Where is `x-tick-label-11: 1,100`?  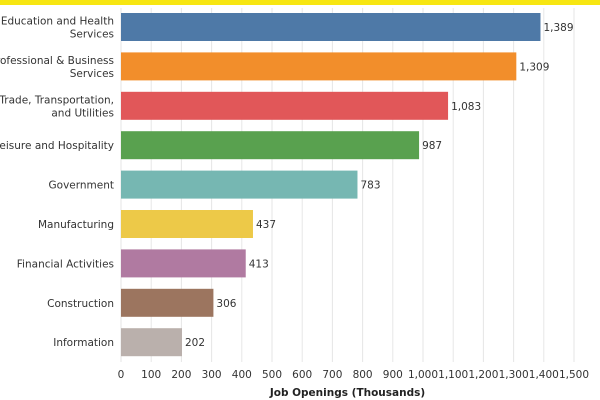 x-tick-label-11: 1,100 is located at coordinates (453, 375).